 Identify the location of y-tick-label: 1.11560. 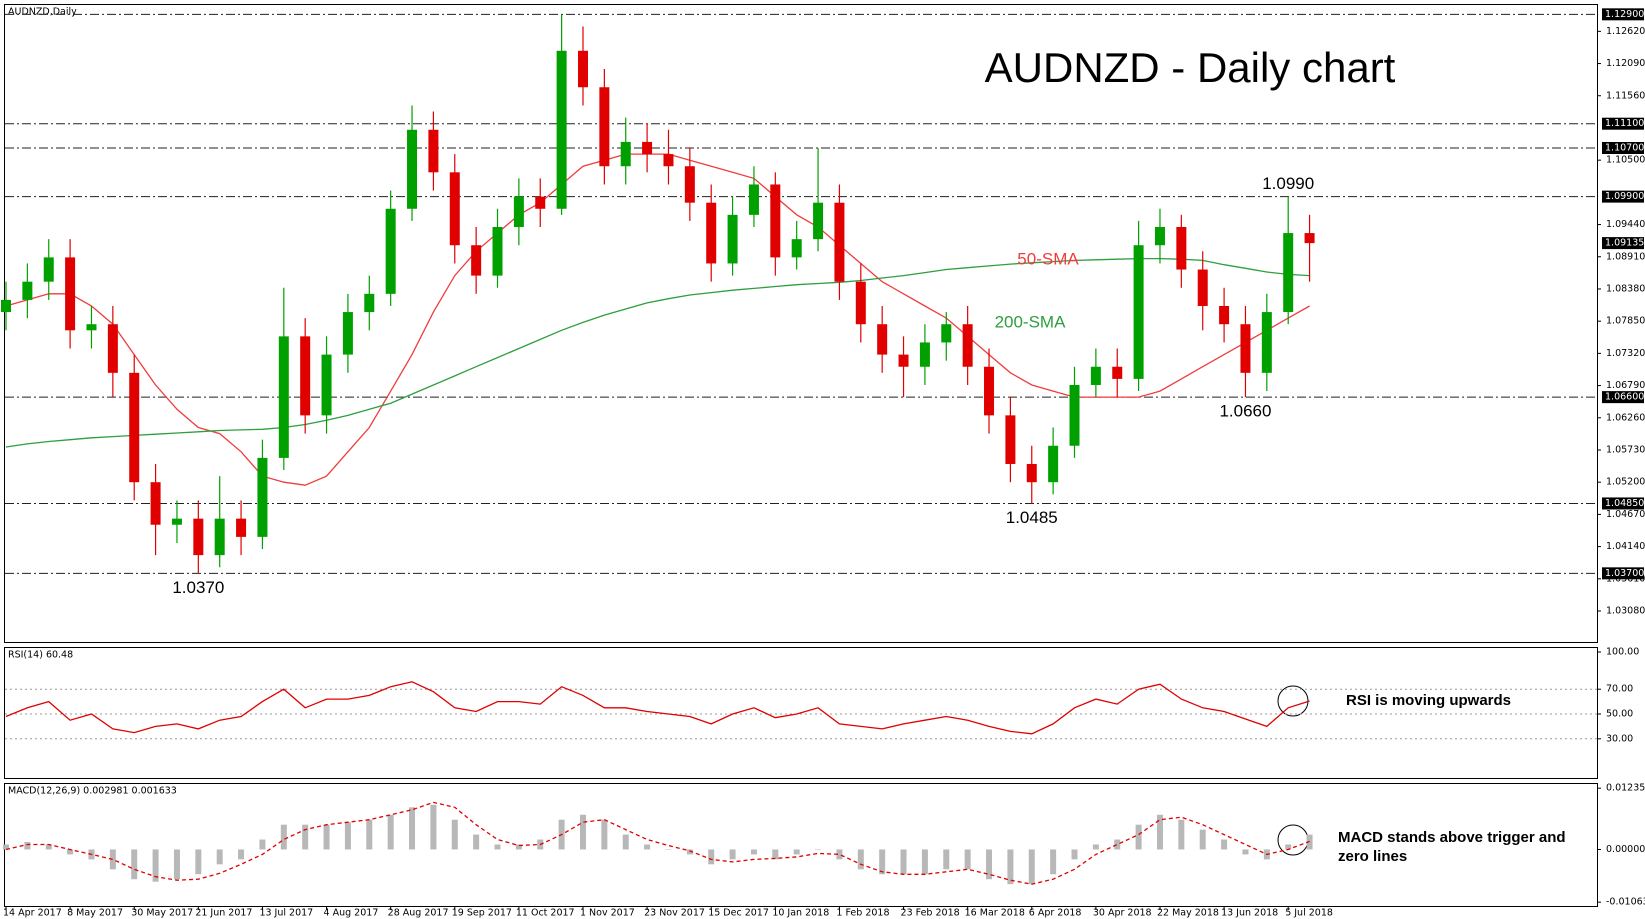
(1625, 95).